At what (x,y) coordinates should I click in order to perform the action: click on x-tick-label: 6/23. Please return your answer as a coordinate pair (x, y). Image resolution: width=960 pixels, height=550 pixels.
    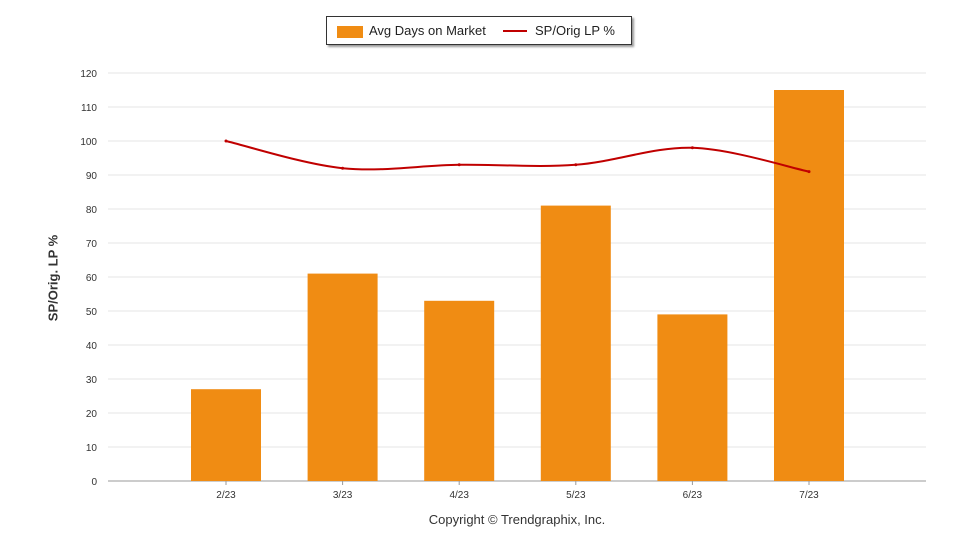
    Looking at the image, I should click on (693, 495).